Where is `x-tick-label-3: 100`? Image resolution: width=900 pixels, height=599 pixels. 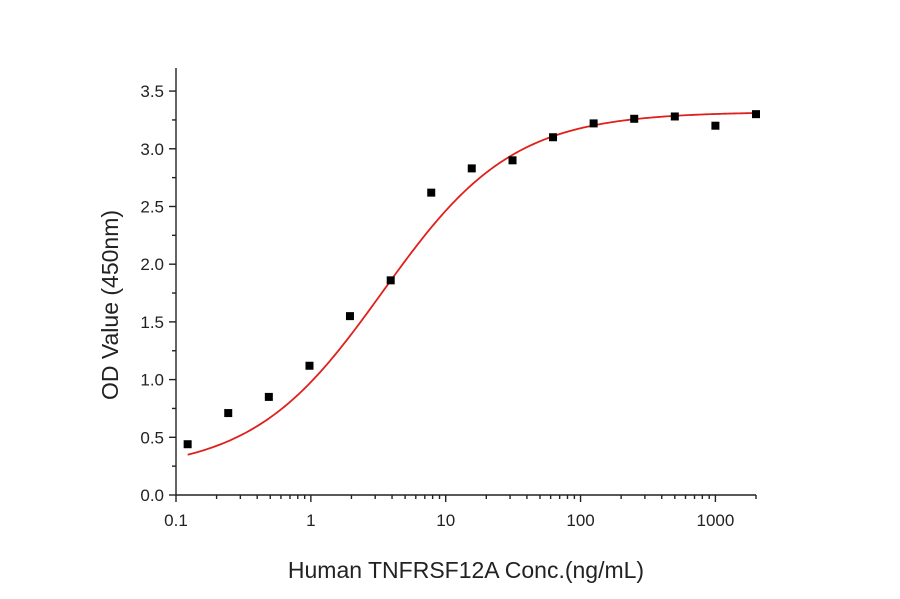
x-tick-label-3: 100 is located at coordinates (580, 520).